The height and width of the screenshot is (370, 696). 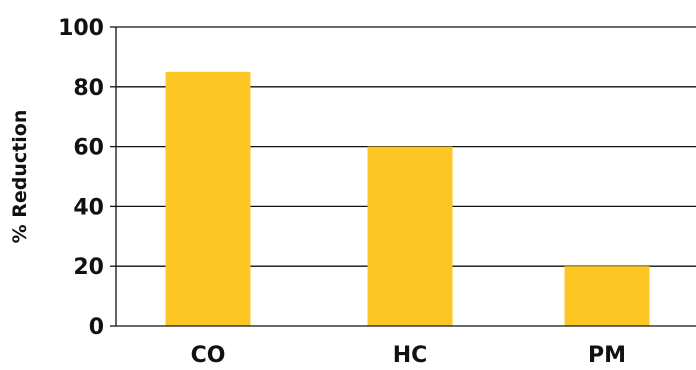 I want to click on x-category-labels: CO HC PM, so click(x=408, y=355).